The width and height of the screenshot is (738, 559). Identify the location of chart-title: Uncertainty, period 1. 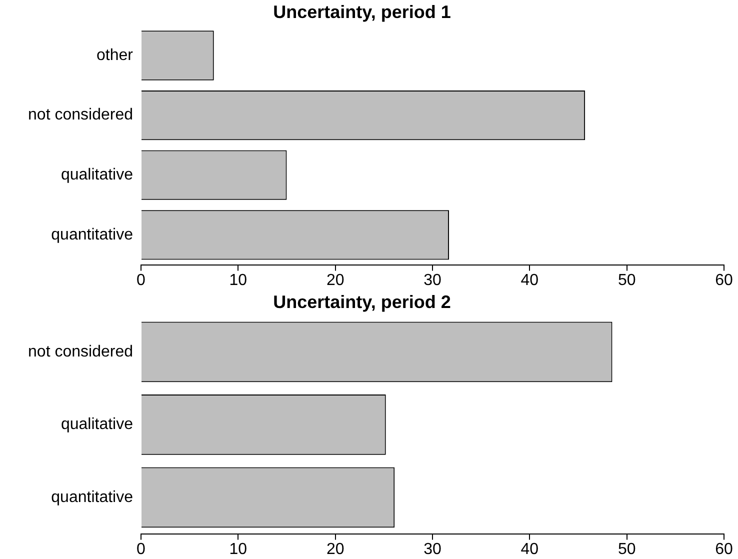
(362, 12).